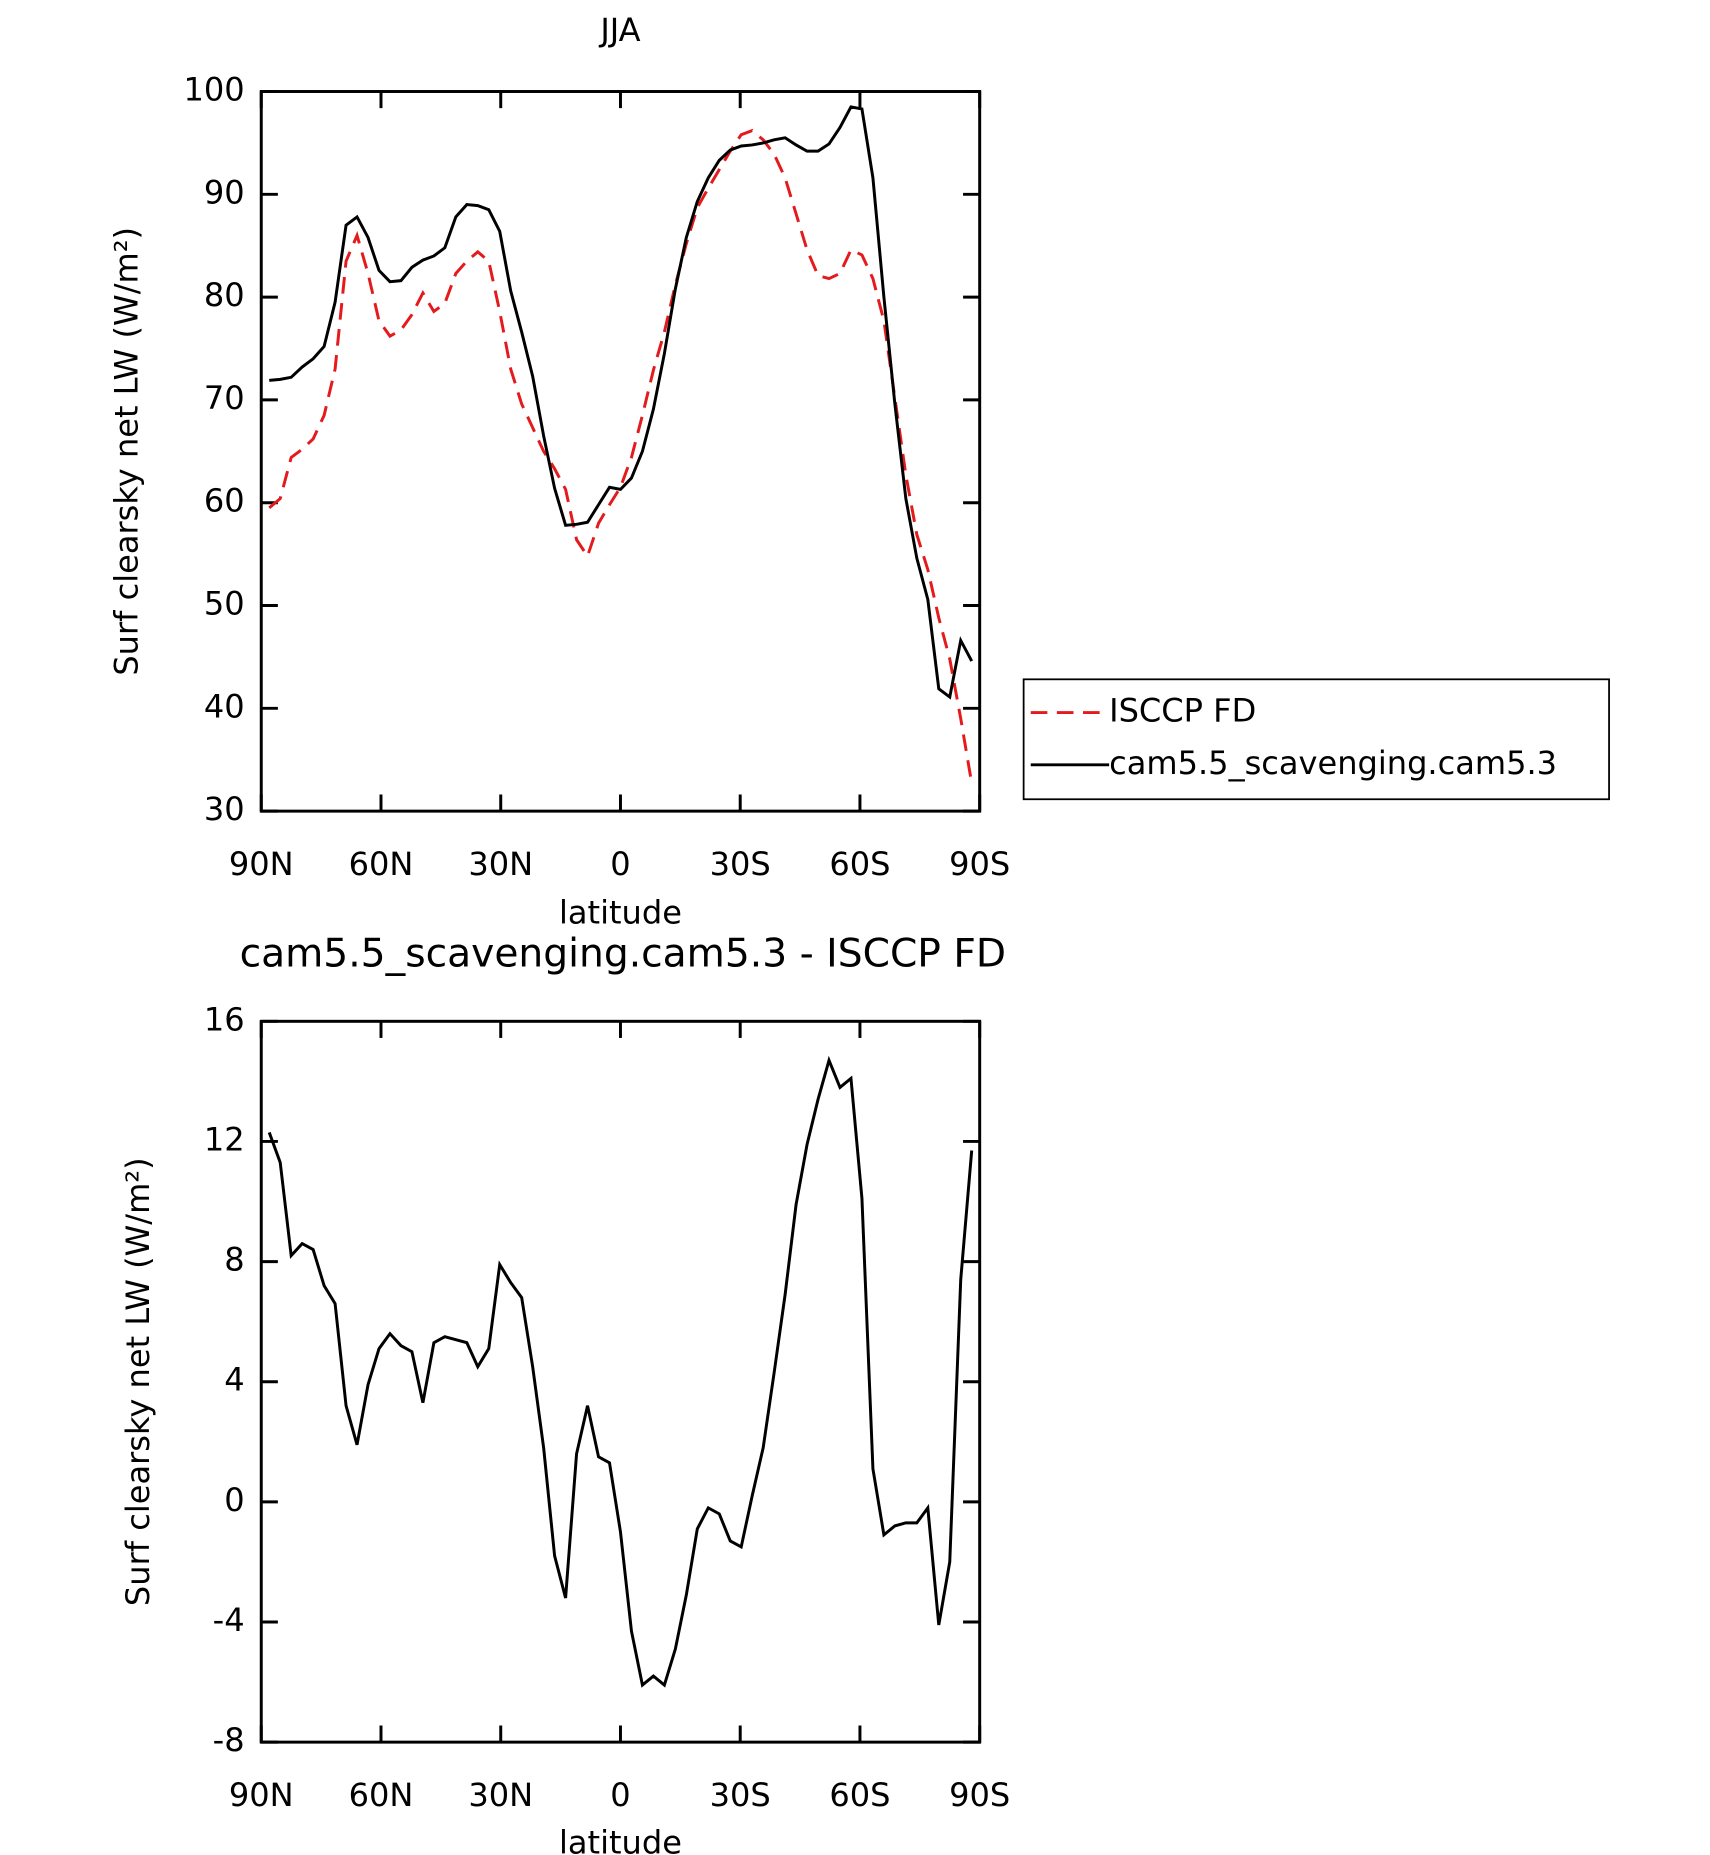 Image resolution: width=1710 pixels, height=1855 pixels. Describe the element at coordinates (623, 954) in the screenshot. I see `chart-title: cam5.5_scavenging.cam5.3 - ISCCP FD` at that location.